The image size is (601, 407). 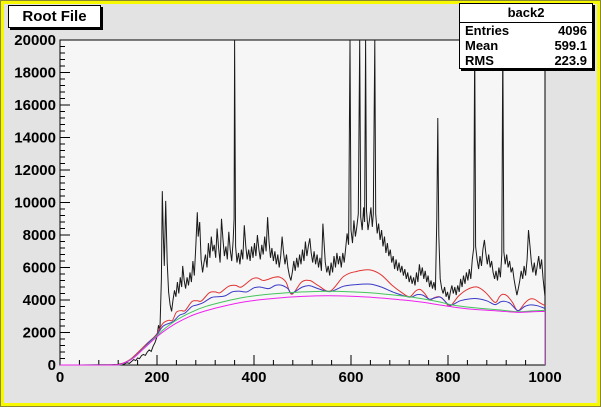 What do you see at coordinates (544, 377) in the screenshot?
I see `x-tick-label: 1000` at bounding box center [544, 377].